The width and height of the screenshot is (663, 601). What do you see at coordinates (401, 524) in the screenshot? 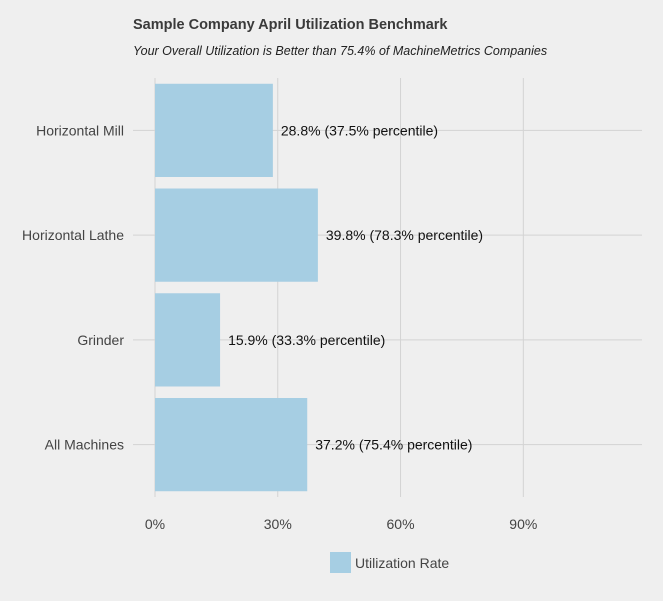
I see `x-tick-label: 60%` at bounding box center [401, 524].